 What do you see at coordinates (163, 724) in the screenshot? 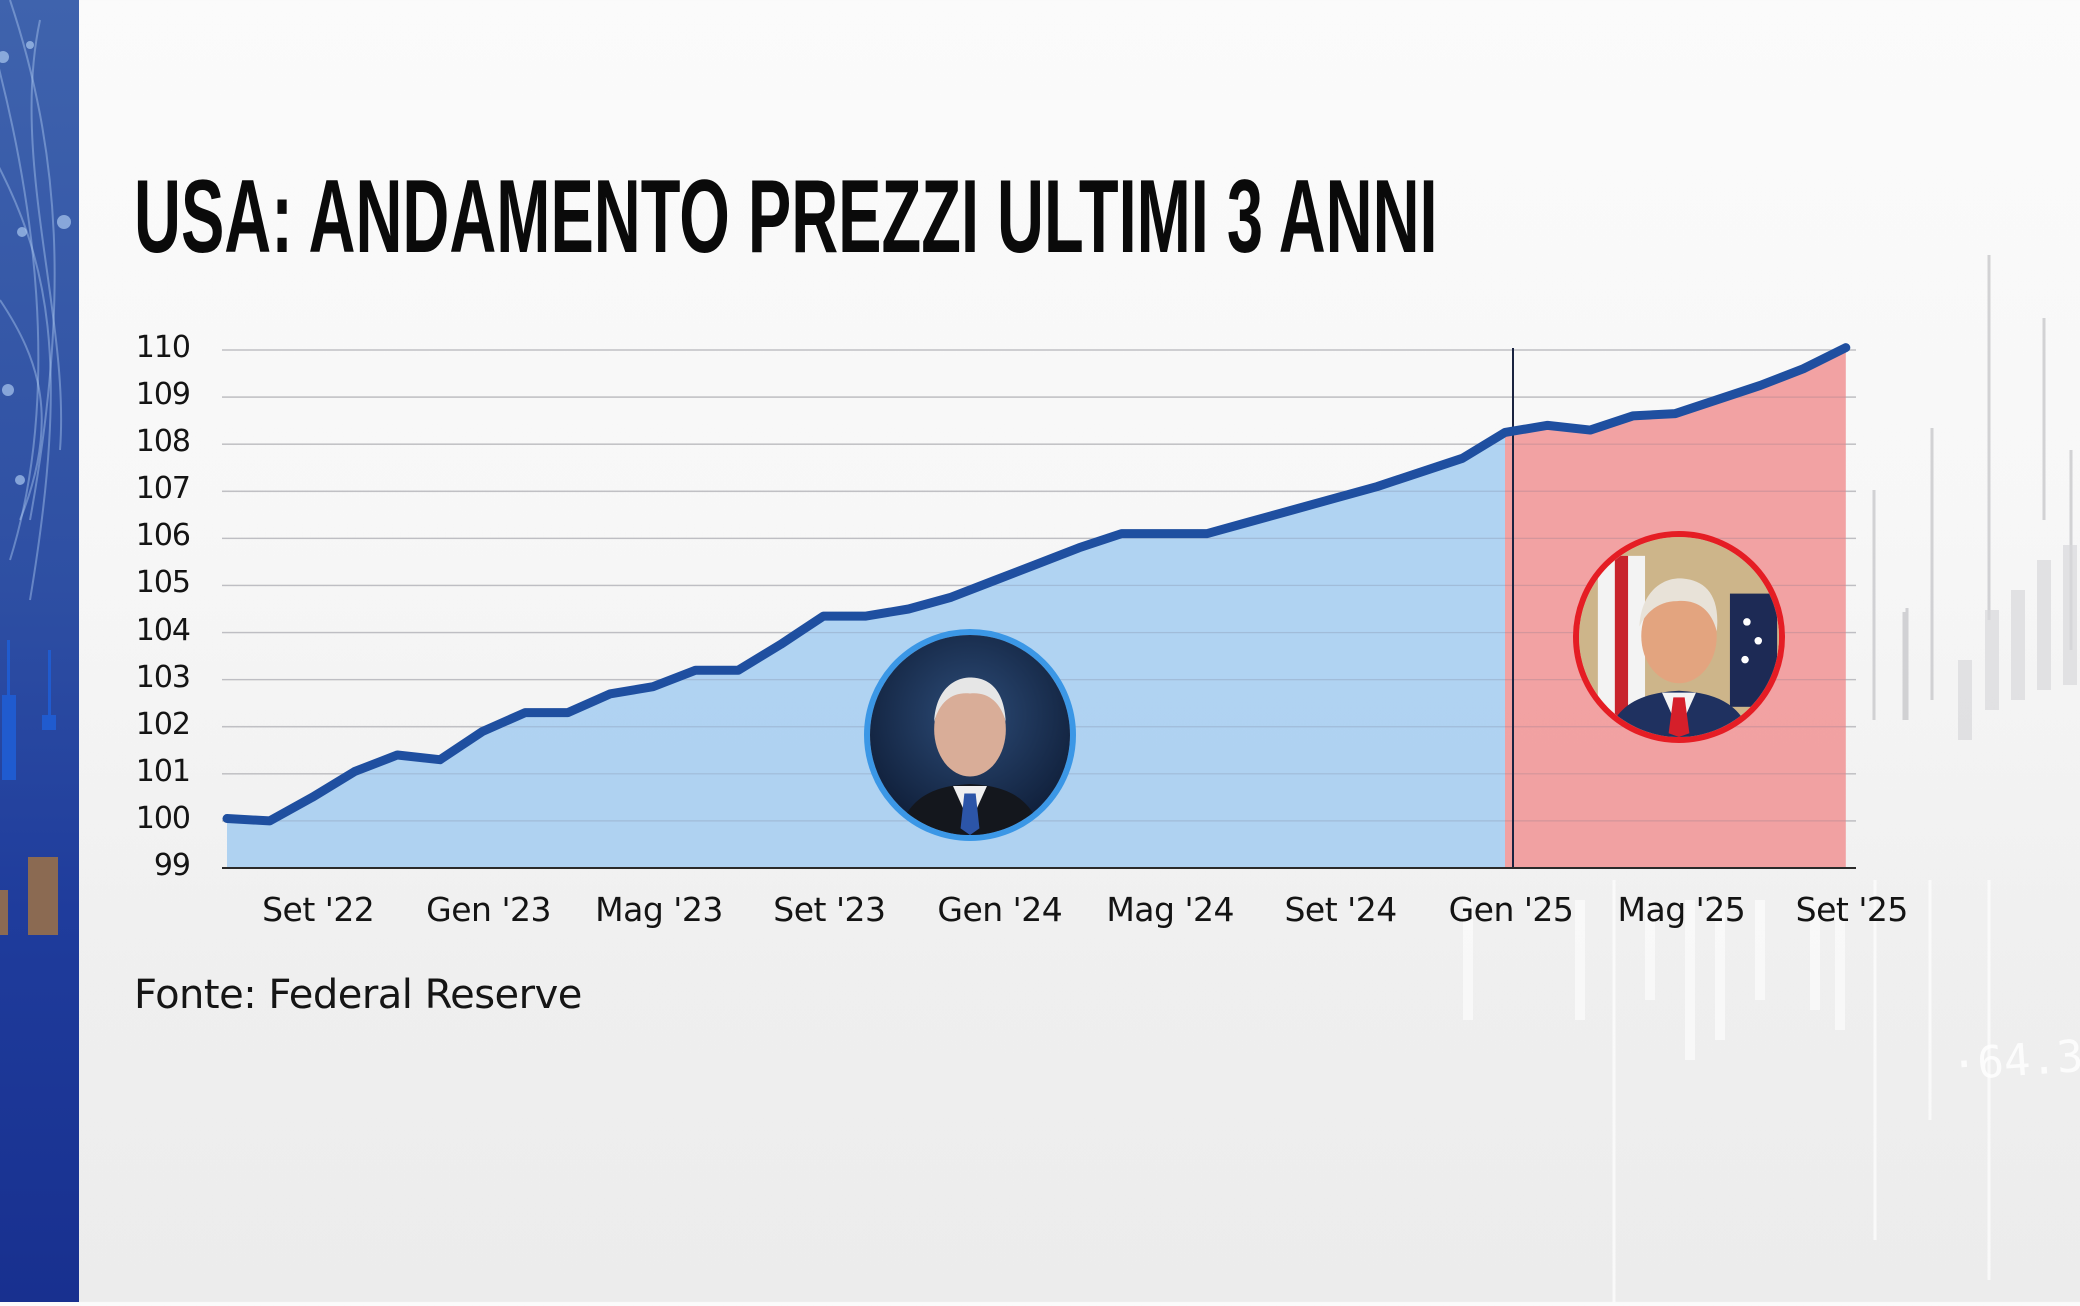
I see `y-tick-label: 102` at bounding box center [163, 724].